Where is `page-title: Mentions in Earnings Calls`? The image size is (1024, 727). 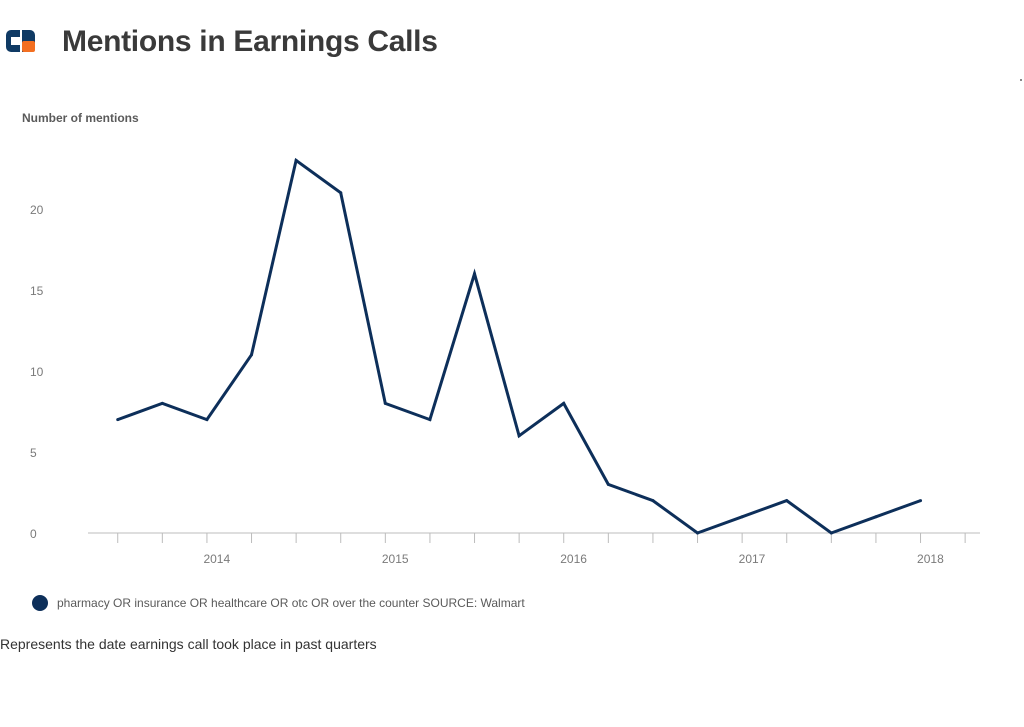
page-title: Mentions in Earnings Calls is located at coordinates (250, 41).